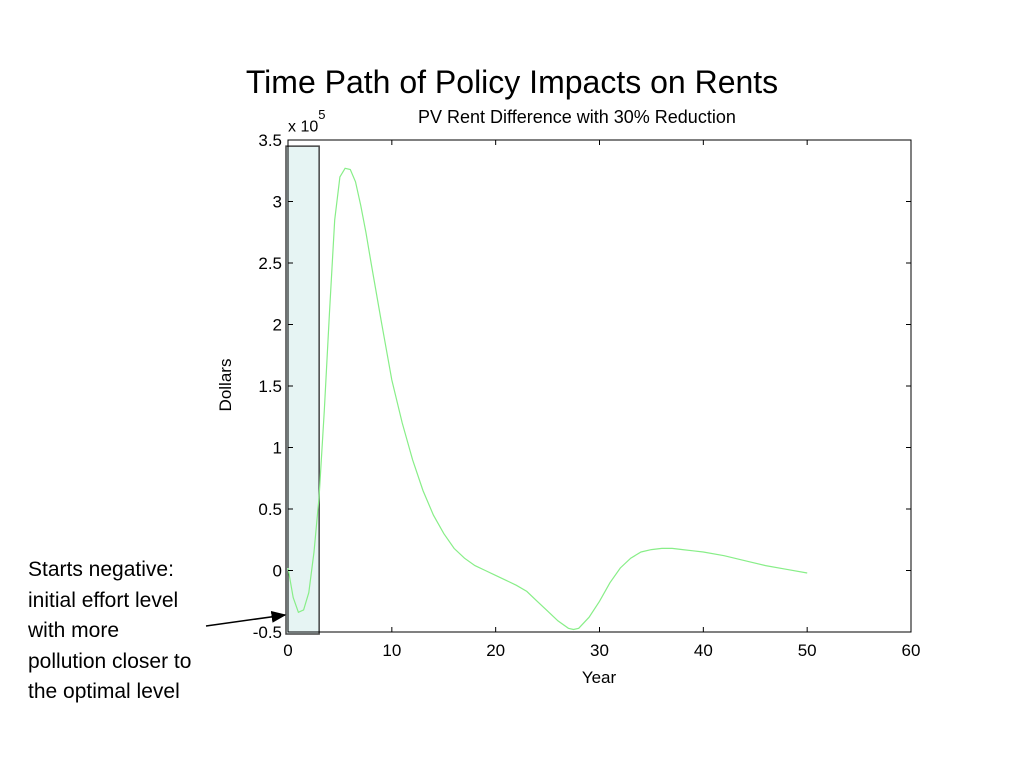 The width and height of the screenshot is (1024, 768). What do you see at coordinates (303, 127) in the screenshot?
I see `multiplier-base: x 10` at bounding box center [303, 127].